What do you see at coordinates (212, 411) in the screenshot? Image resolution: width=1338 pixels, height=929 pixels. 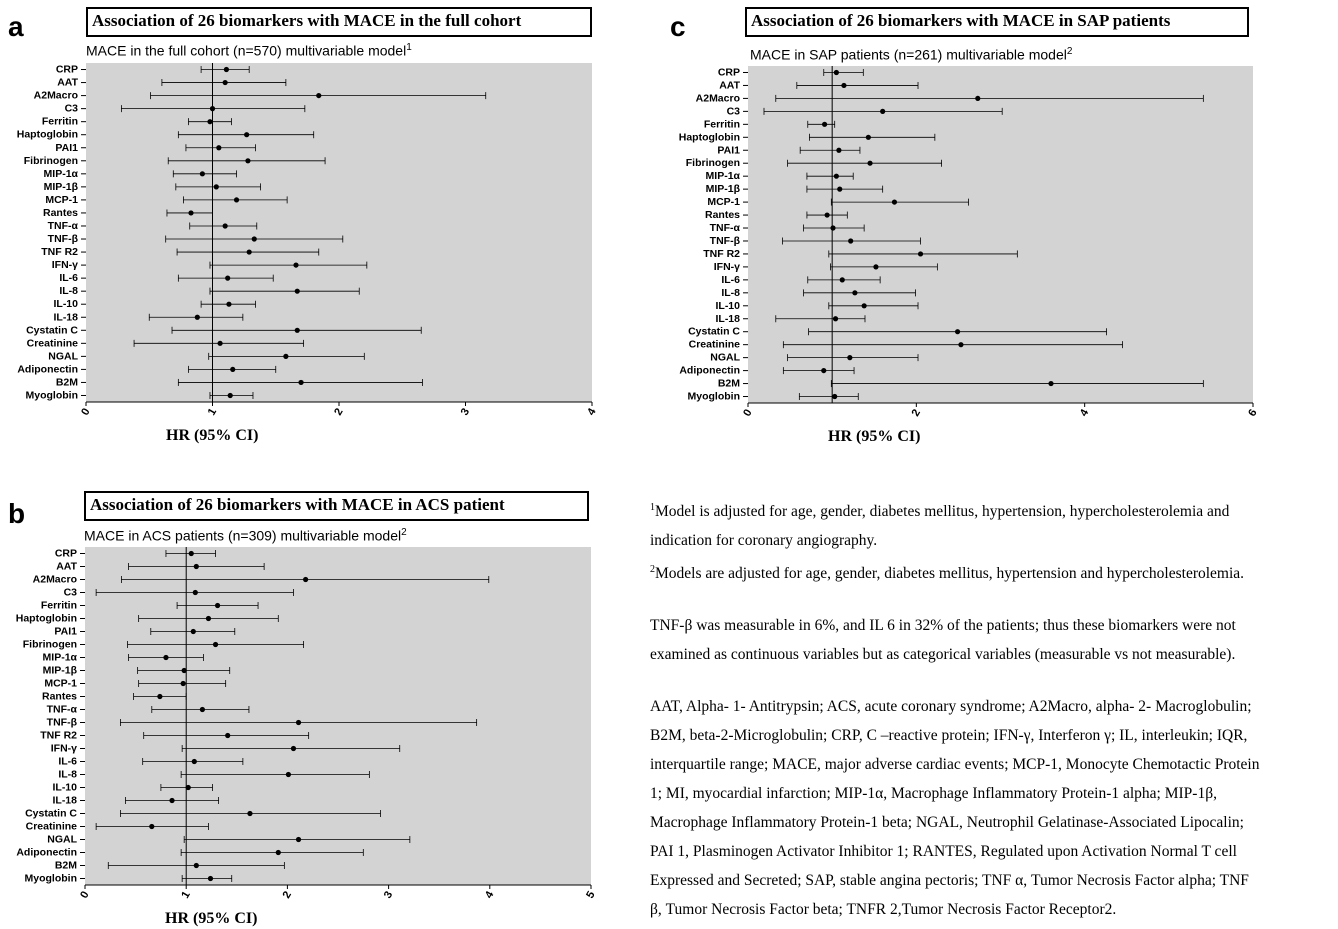 I see `x-tick-label: 1` at bounding box center [212, 411].